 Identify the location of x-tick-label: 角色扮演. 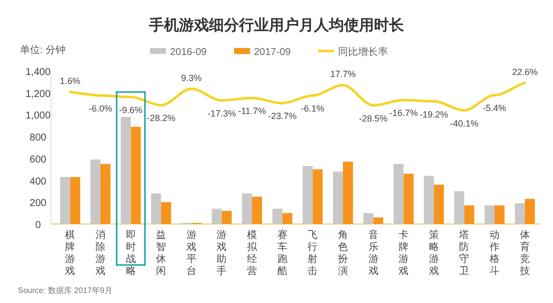
(342, 253).